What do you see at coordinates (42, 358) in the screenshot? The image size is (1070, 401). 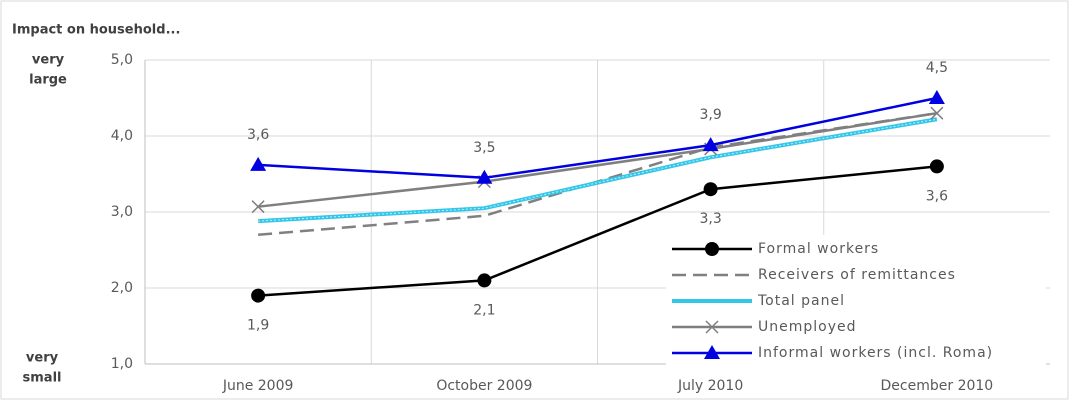 I see `bottom-note: very` at bounding box center [42, 358].